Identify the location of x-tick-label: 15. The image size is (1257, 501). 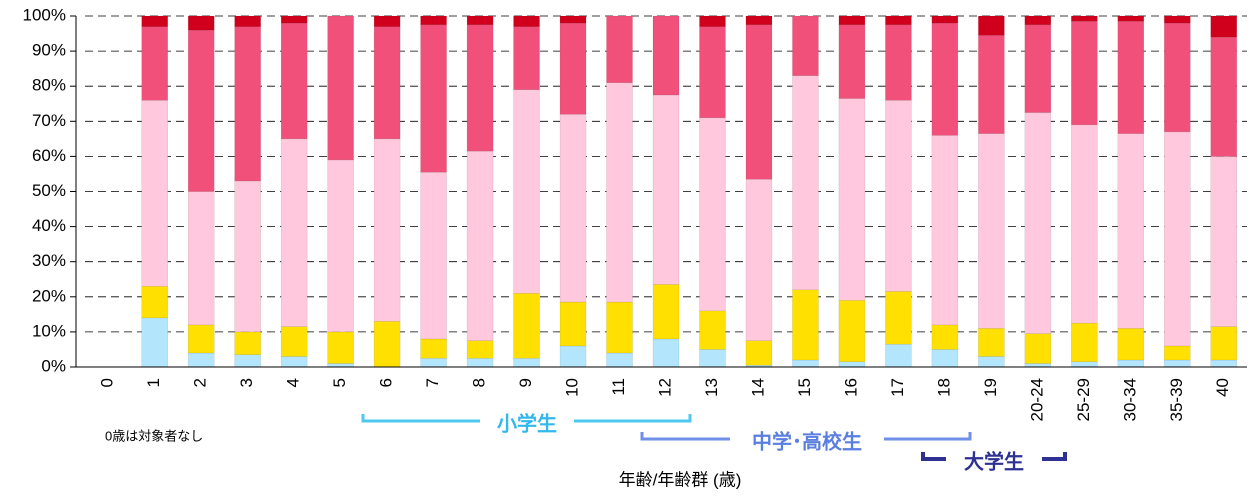
(804, 387).